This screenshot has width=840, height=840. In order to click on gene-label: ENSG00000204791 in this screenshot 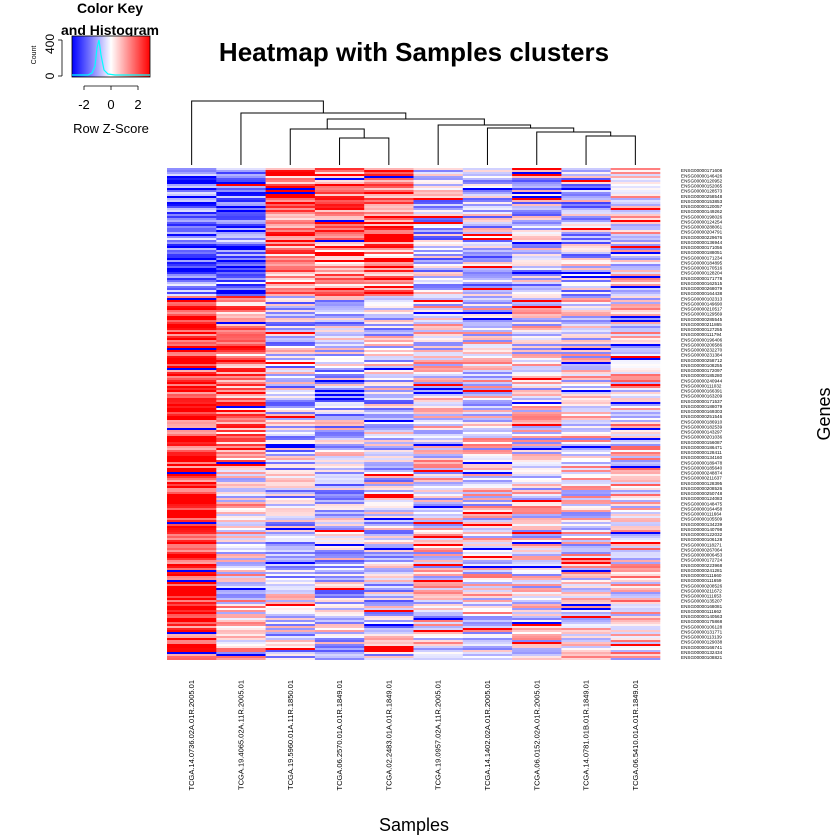, I will do `click(702, 232)`.